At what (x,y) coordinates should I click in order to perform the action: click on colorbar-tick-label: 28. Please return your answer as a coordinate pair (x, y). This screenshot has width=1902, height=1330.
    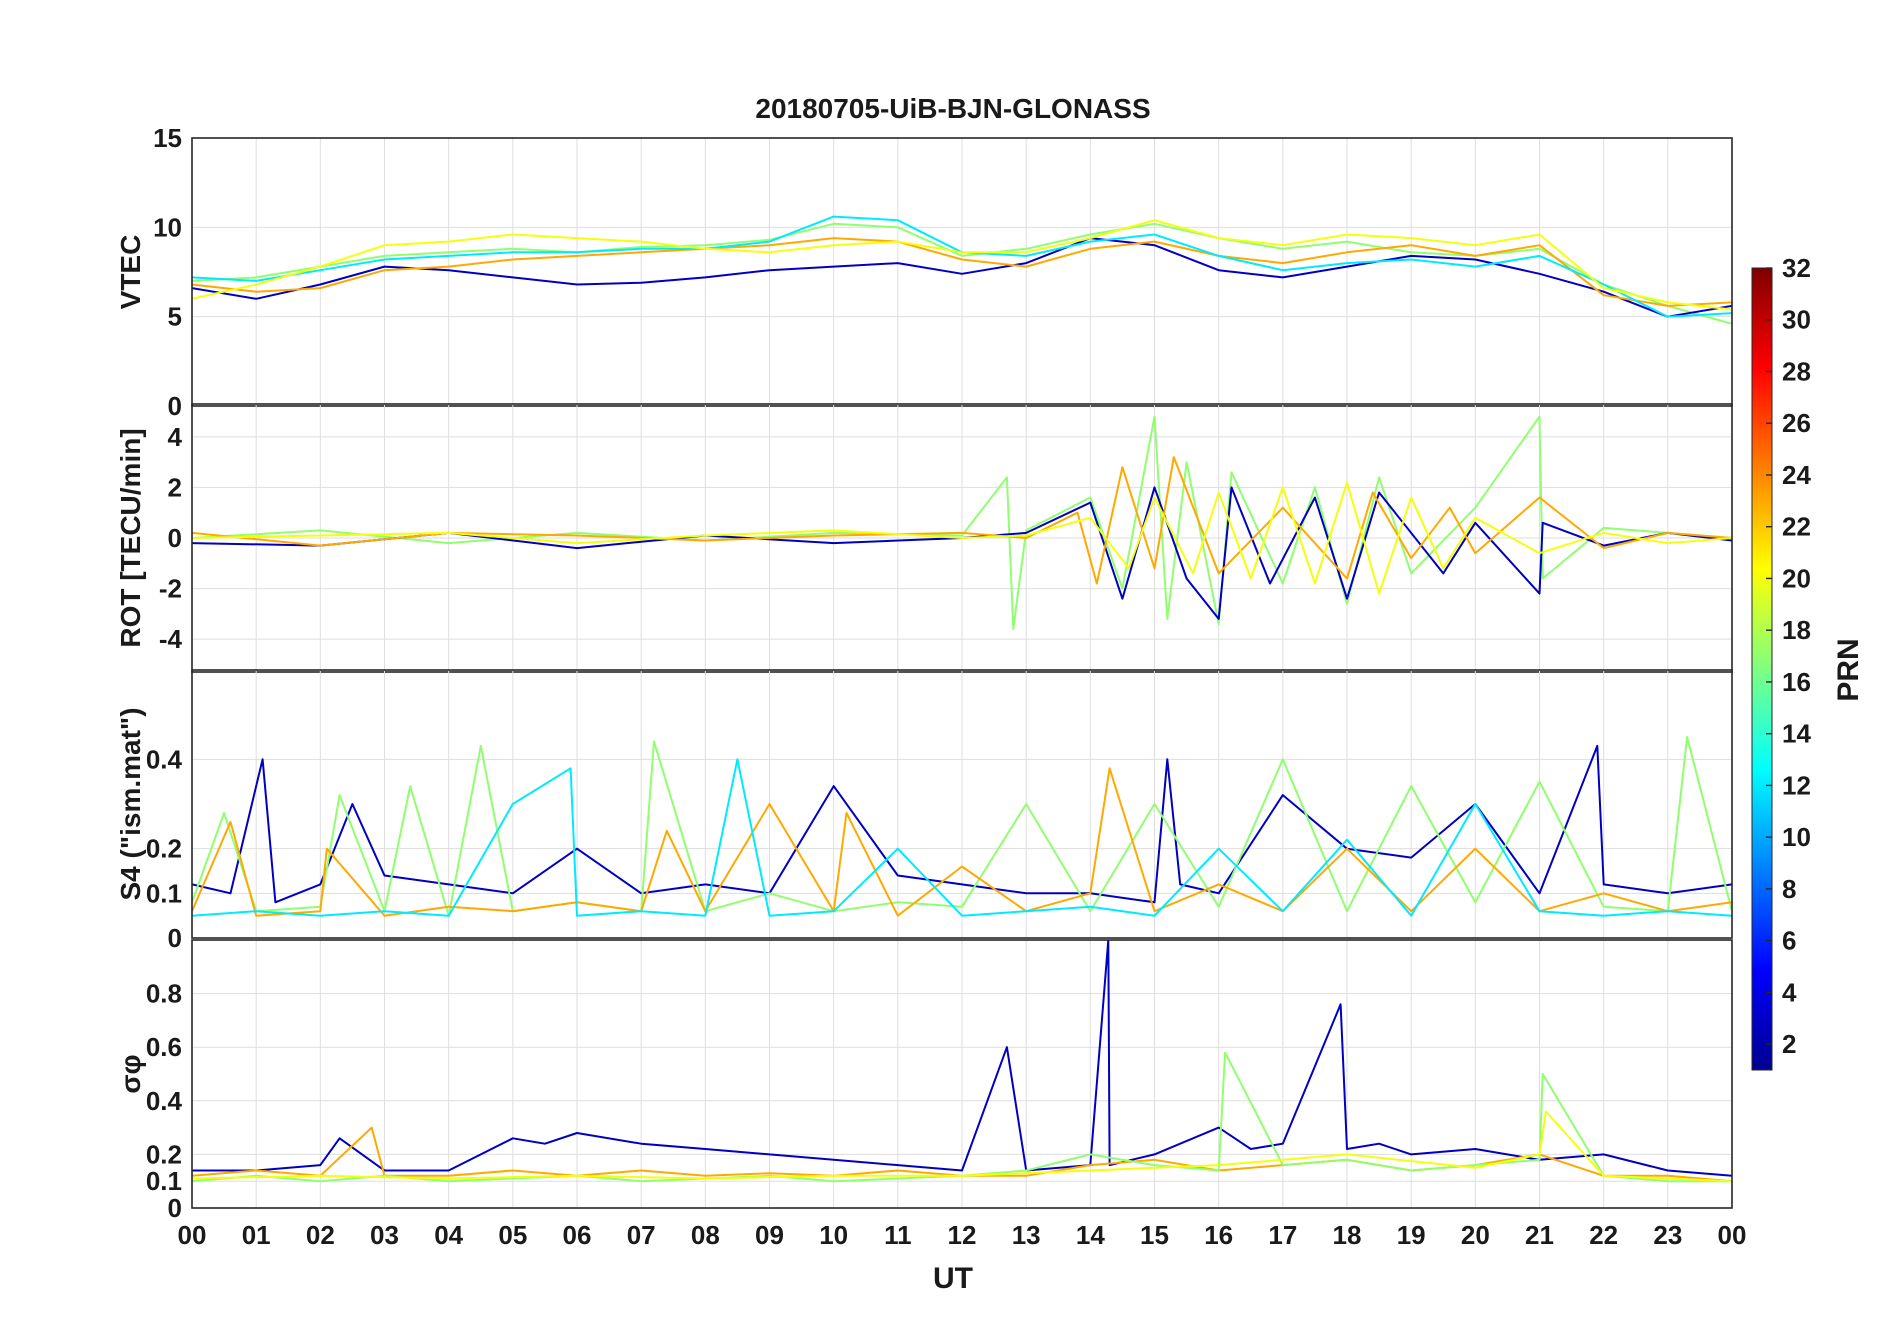
    Looking at the image, I should click on (1796, 371).